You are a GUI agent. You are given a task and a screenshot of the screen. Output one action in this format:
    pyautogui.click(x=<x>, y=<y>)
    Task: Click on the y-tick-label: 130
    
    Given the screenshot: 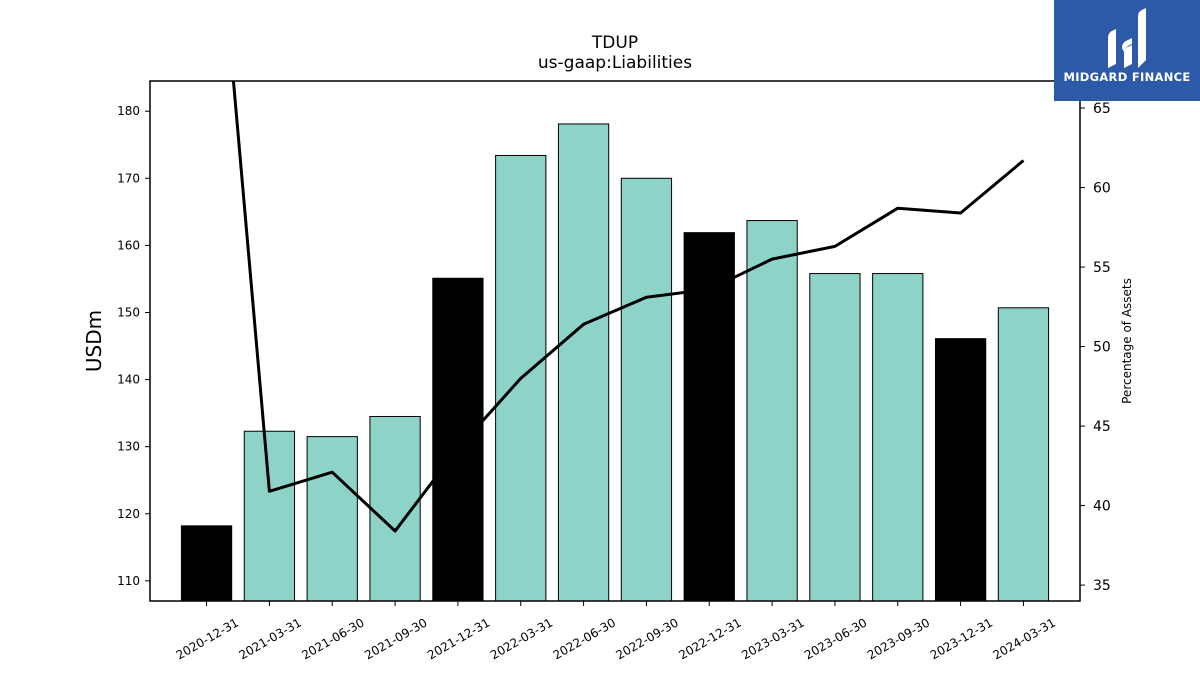 What is the action you would take?
    pyautogui.click(x=128, y=447)
    